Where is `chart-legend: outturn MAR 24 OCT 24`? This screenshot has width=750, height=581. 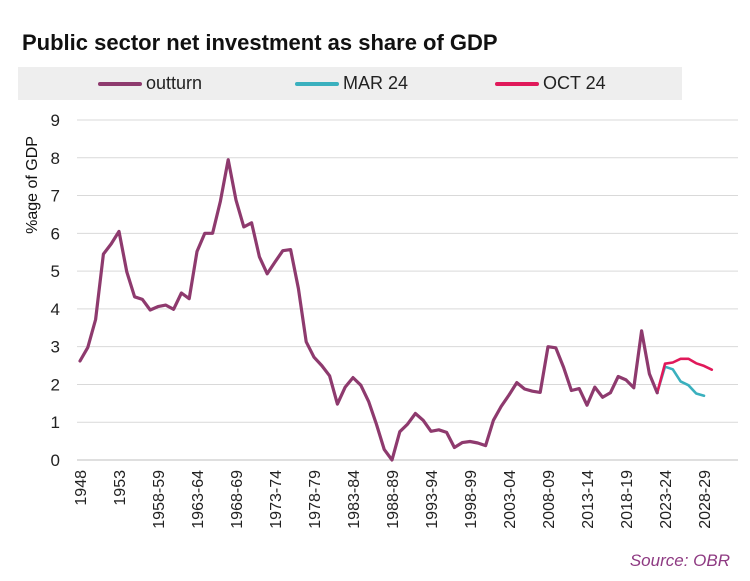 chart-legend: outturn MAR 24 OCT 24 is located at coordinates (350, 83).